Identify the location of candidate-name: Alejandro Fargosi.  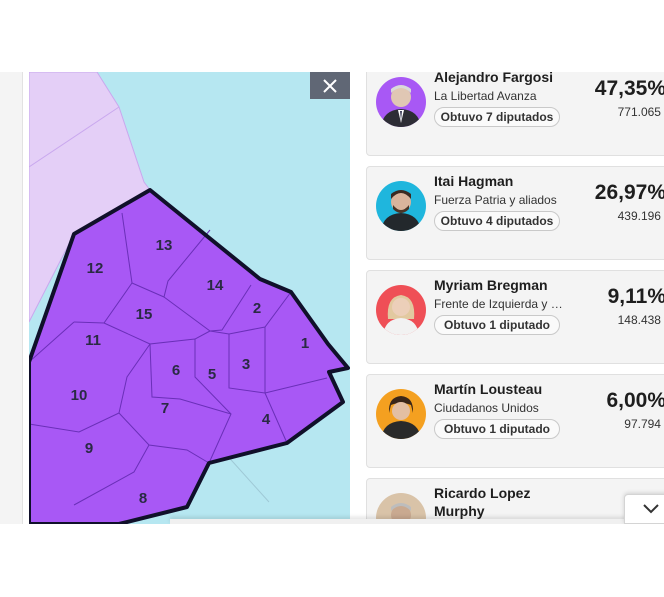
(494, 78).